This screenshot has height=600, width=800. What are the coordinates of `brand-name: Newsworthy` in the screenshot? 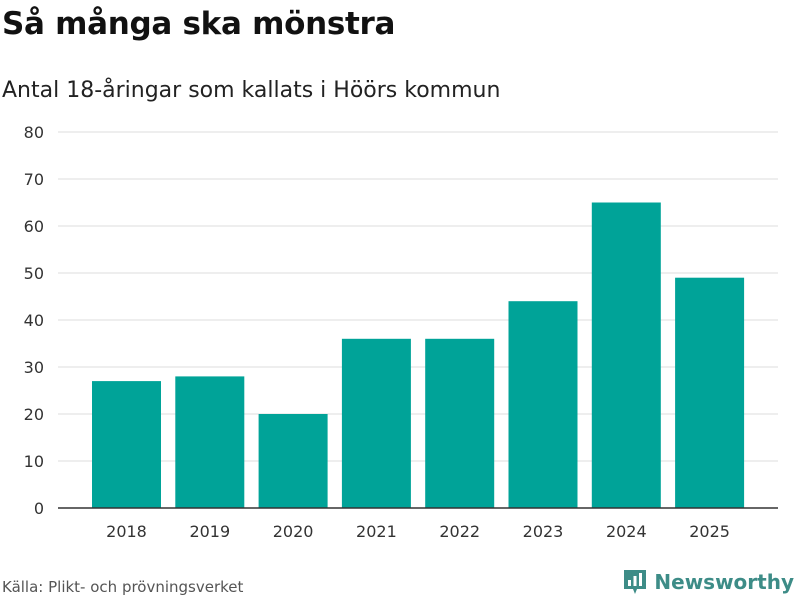 It's located at (724, 582).